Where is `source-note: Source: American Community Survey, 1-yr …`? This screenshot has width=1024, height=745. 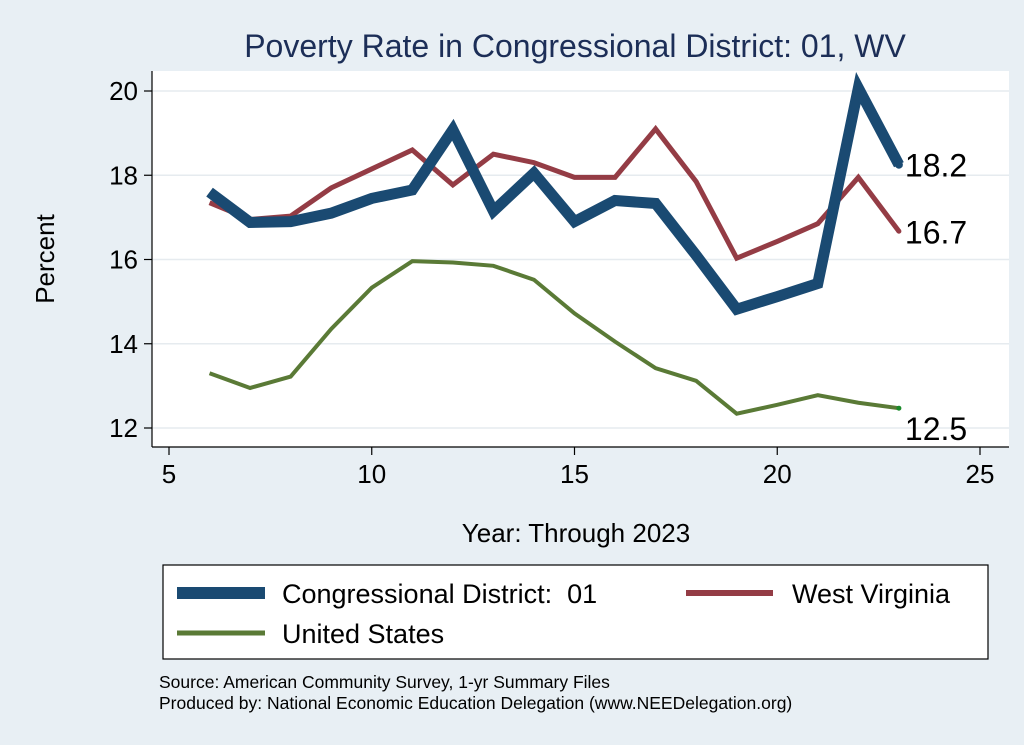
source-note: Source: American Community Survey, 1-yr … is located at coordinates (384, 682).